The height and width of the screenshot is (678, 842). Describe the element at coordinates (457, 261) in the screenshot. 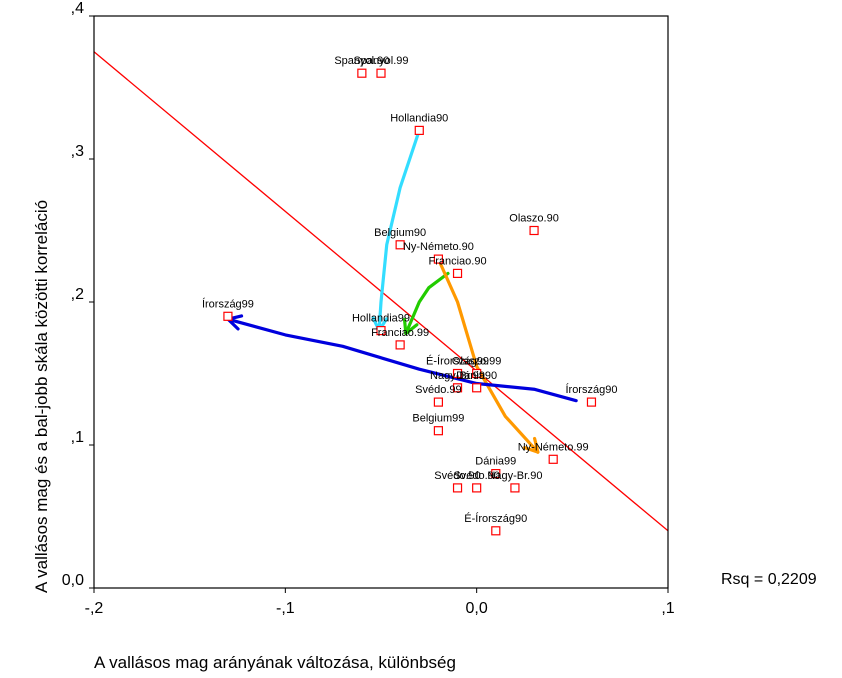

I see `point-label: Franciao.90` at that location.